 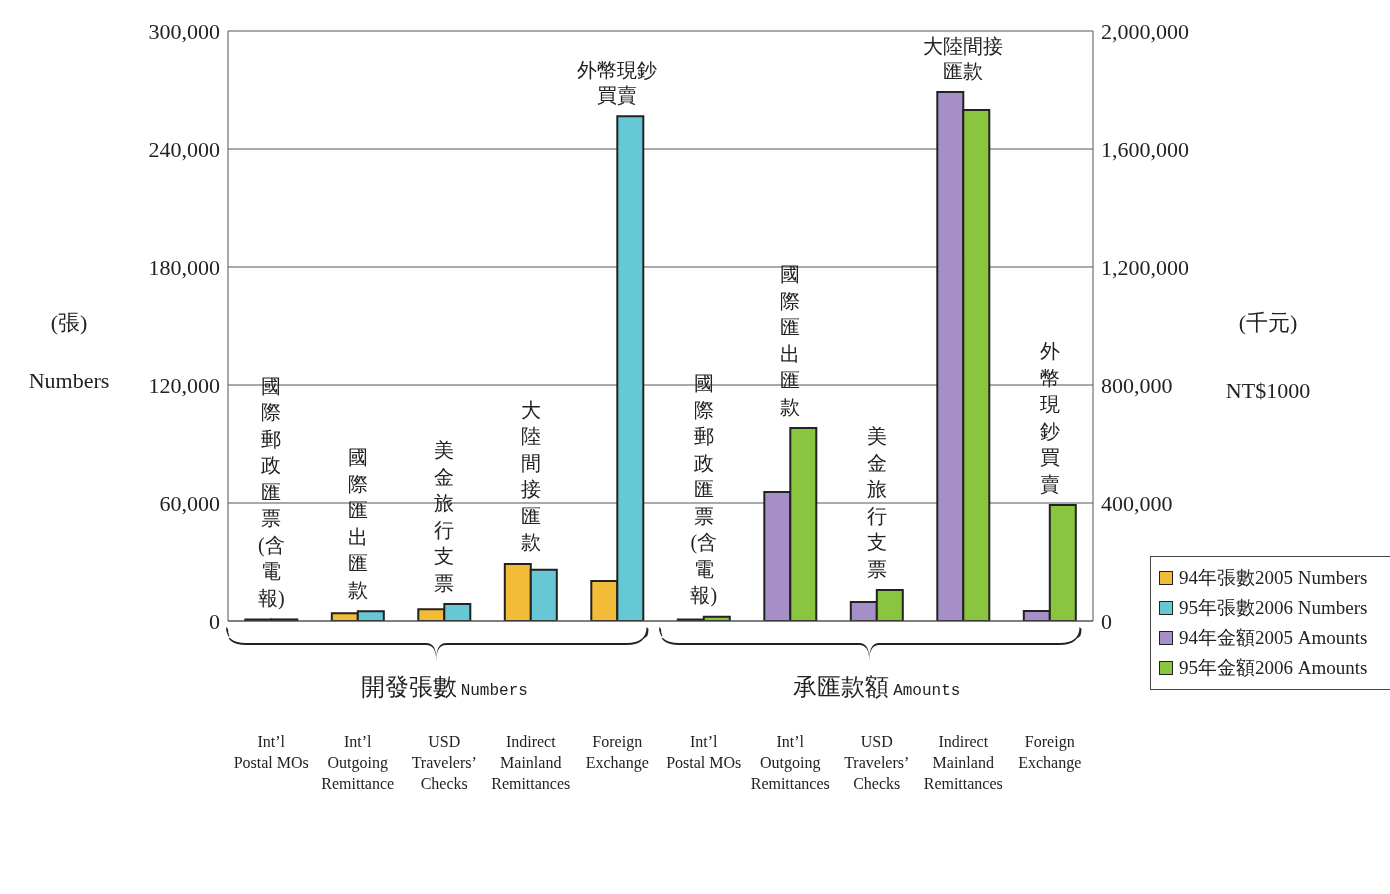 I want to click on legend-label: 94年金額2005 Amounts, so click(x=1273, y=638).